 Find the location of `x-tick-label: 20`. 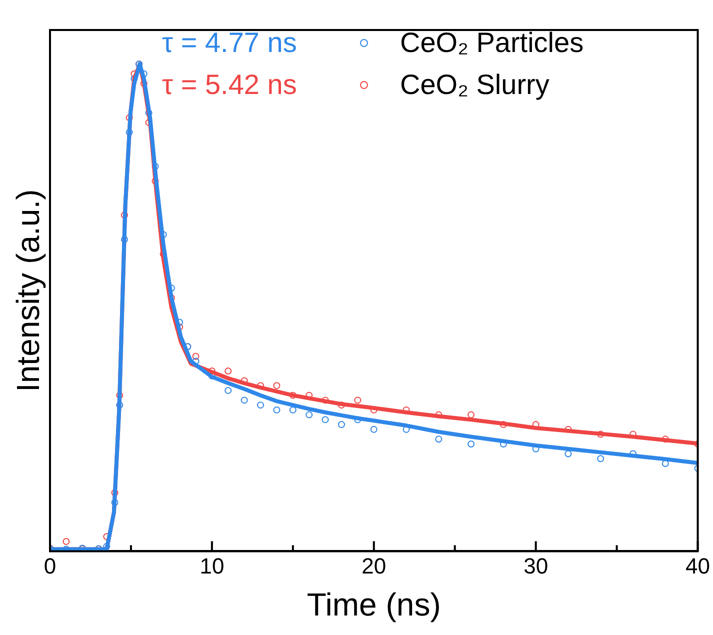

x-tick-label: 20 is located at coordinates (374, 565).